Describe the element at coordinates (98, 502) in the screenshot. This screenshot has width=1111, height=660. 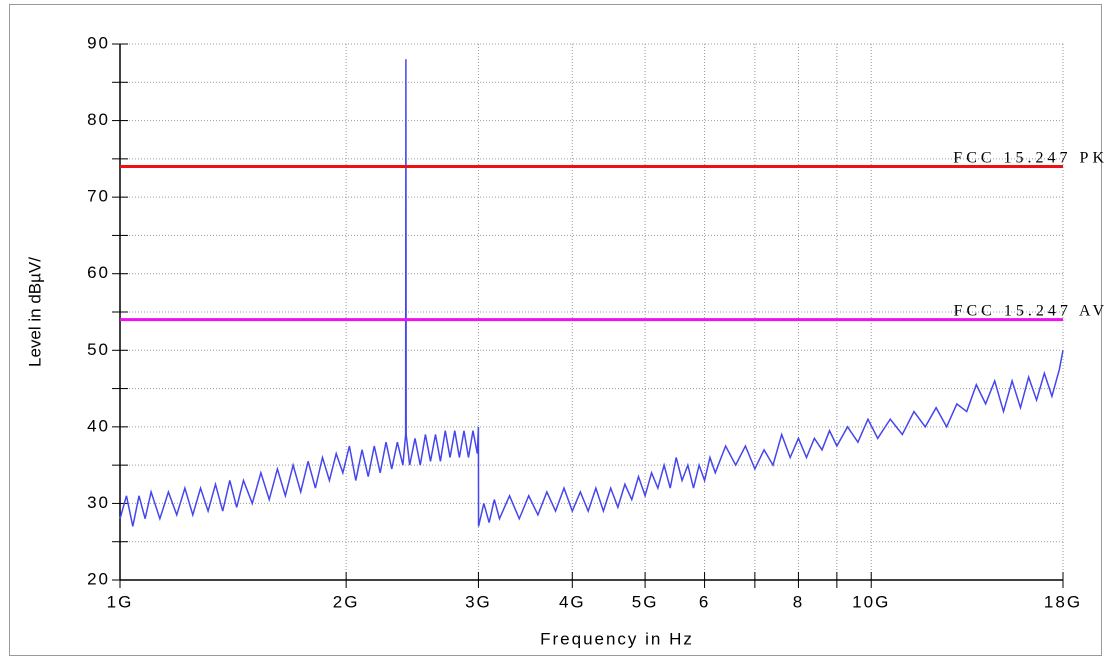
I see `y-tick-label: 30` at that location.